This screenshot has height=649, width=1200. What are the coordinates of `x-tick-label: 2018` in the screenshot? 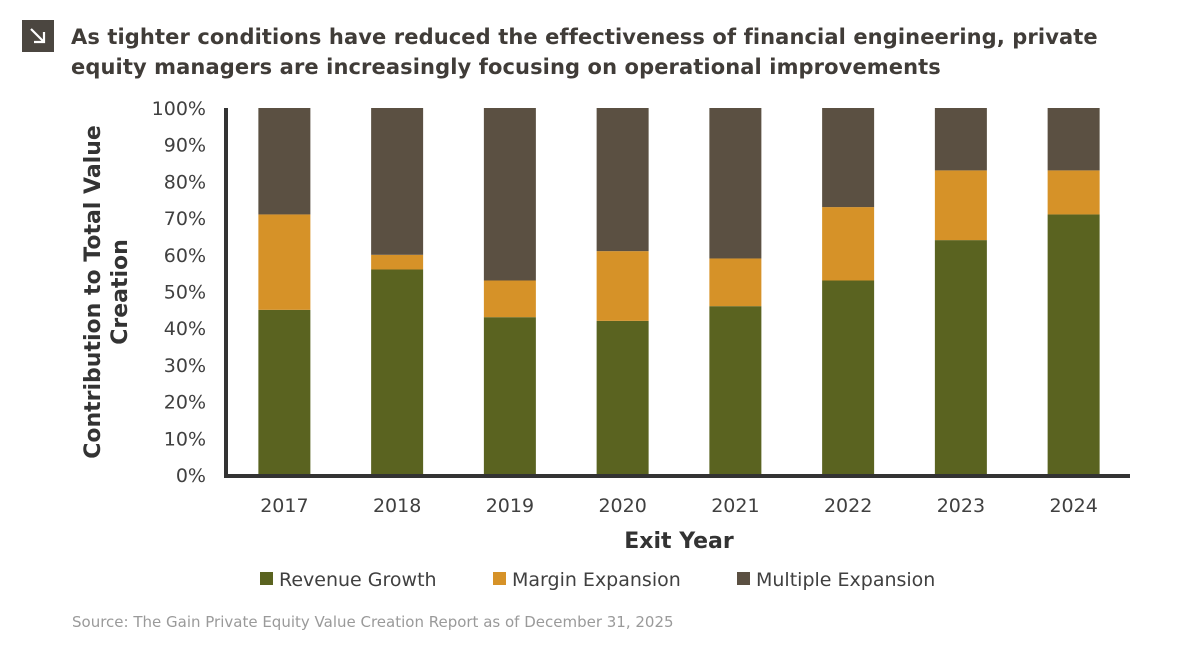 It's located at (397, 506).